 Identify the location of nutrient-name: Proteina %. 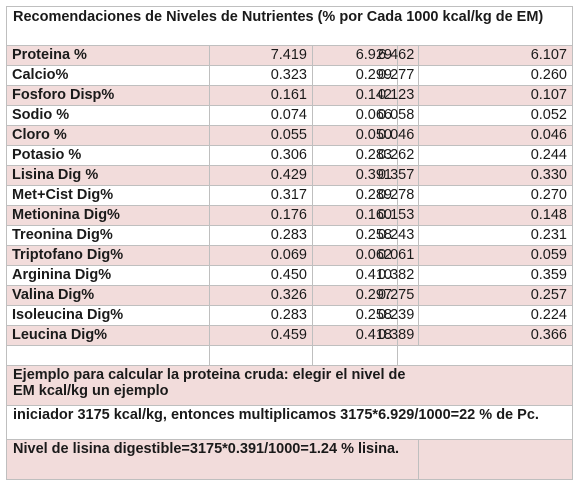
(108, 55).